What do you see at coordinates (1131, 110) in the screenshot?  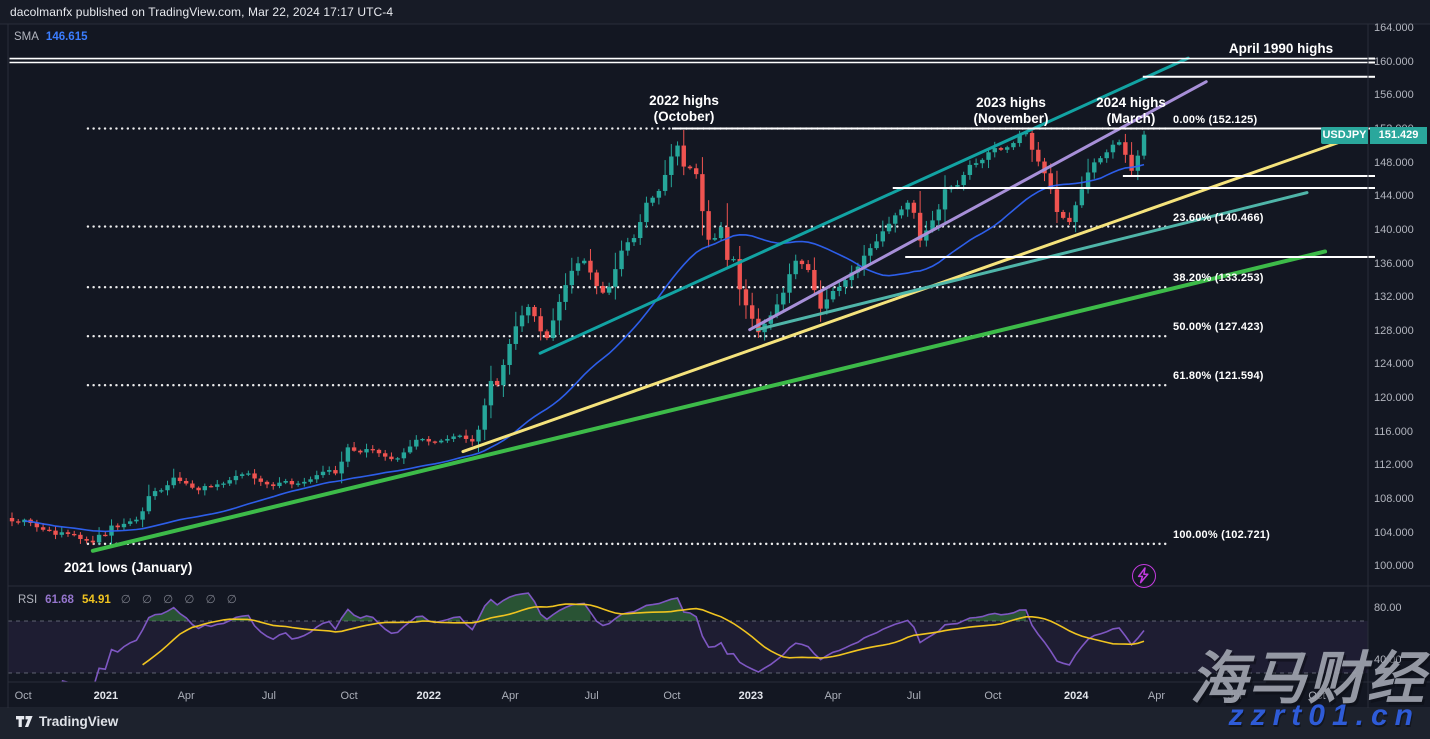 I see `annotation-highs-2024: 2024 highs (March)` at bounding box center [1131, 110].